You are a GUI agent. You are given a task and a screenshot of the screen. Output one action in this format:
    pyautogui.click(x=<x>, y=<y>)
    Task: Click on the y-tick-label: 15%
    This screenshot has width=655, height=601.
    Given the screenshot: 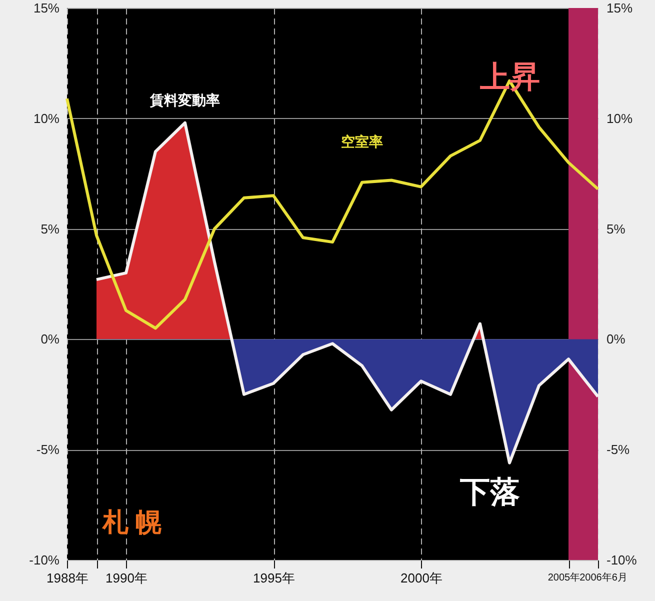 What is the action you would take?
    pyautogui.click(x=46, y=8)
    